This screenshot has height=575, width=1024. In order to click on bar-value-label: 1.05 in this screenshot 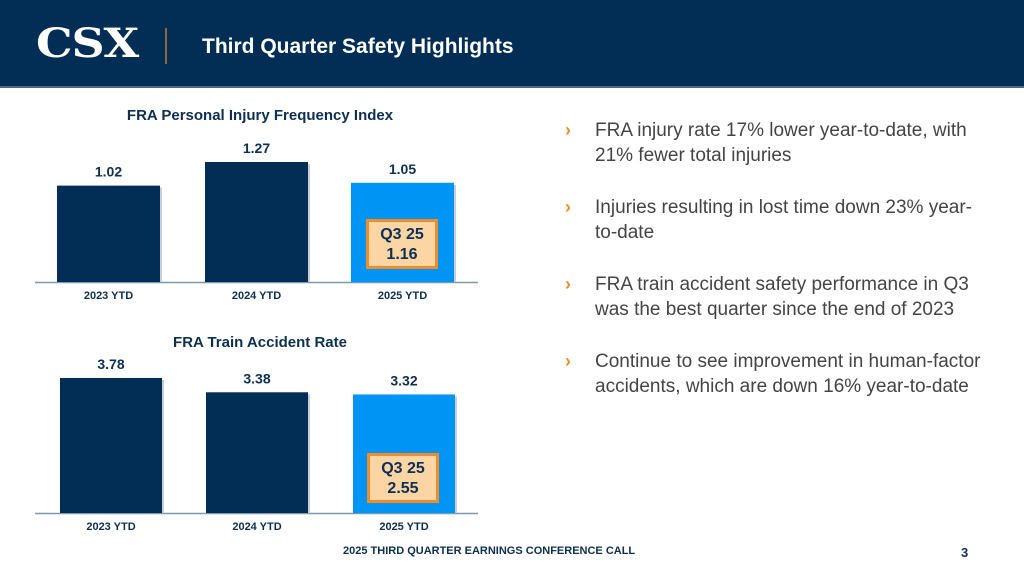, I will do `click(402, 169)`.